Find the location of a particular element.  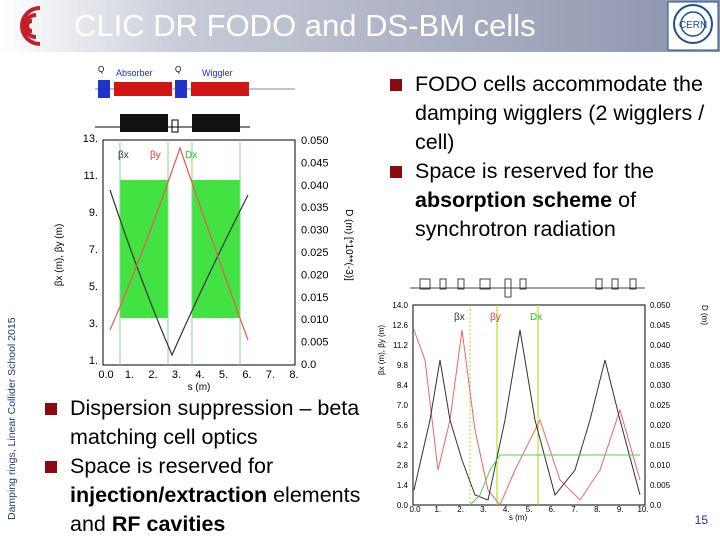

bullet-text: Space is reserved for is located at coordinates (172, 466).